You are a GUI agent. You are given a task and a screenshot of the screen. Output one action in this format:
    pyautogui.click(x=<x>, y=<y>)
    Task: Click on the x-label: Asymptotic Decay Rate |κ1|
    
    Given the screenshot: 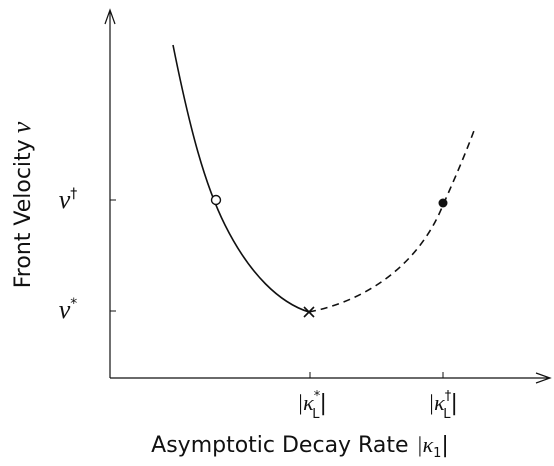 What is the action you would take?
    pyautogui.click(x=300, y=446)
    